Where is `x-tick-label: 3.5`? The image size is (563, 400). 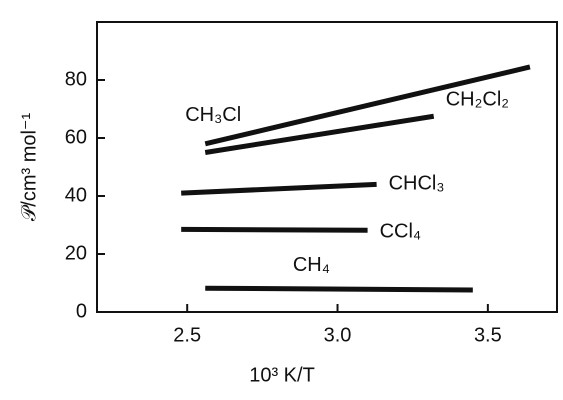
x-tick-label: 3.5 is located at coordinates (488, 335).